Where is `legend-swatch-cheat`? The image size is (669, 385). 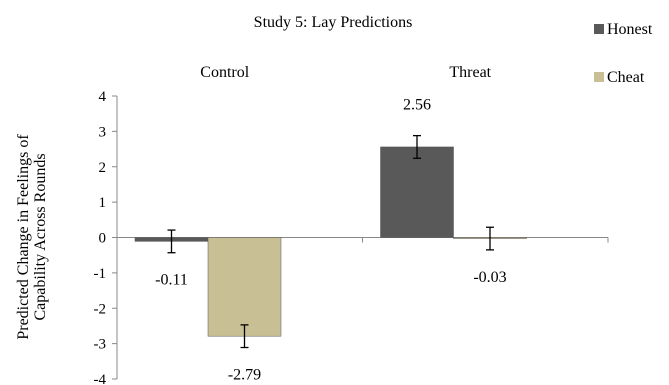 legend-swatch-cheat is located at coordinates (599, 77).